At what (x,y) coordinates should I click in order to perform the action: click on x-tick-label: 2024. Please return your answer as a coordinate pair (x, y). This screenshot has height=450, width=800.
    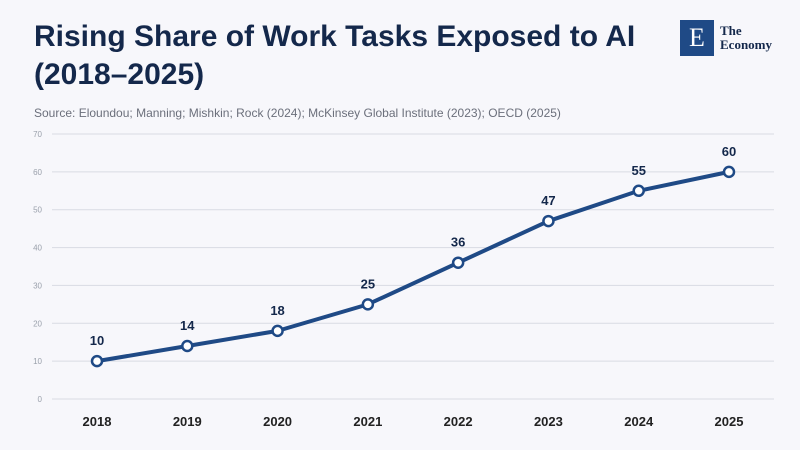
    Looking at the image, I should click on (639, 421).